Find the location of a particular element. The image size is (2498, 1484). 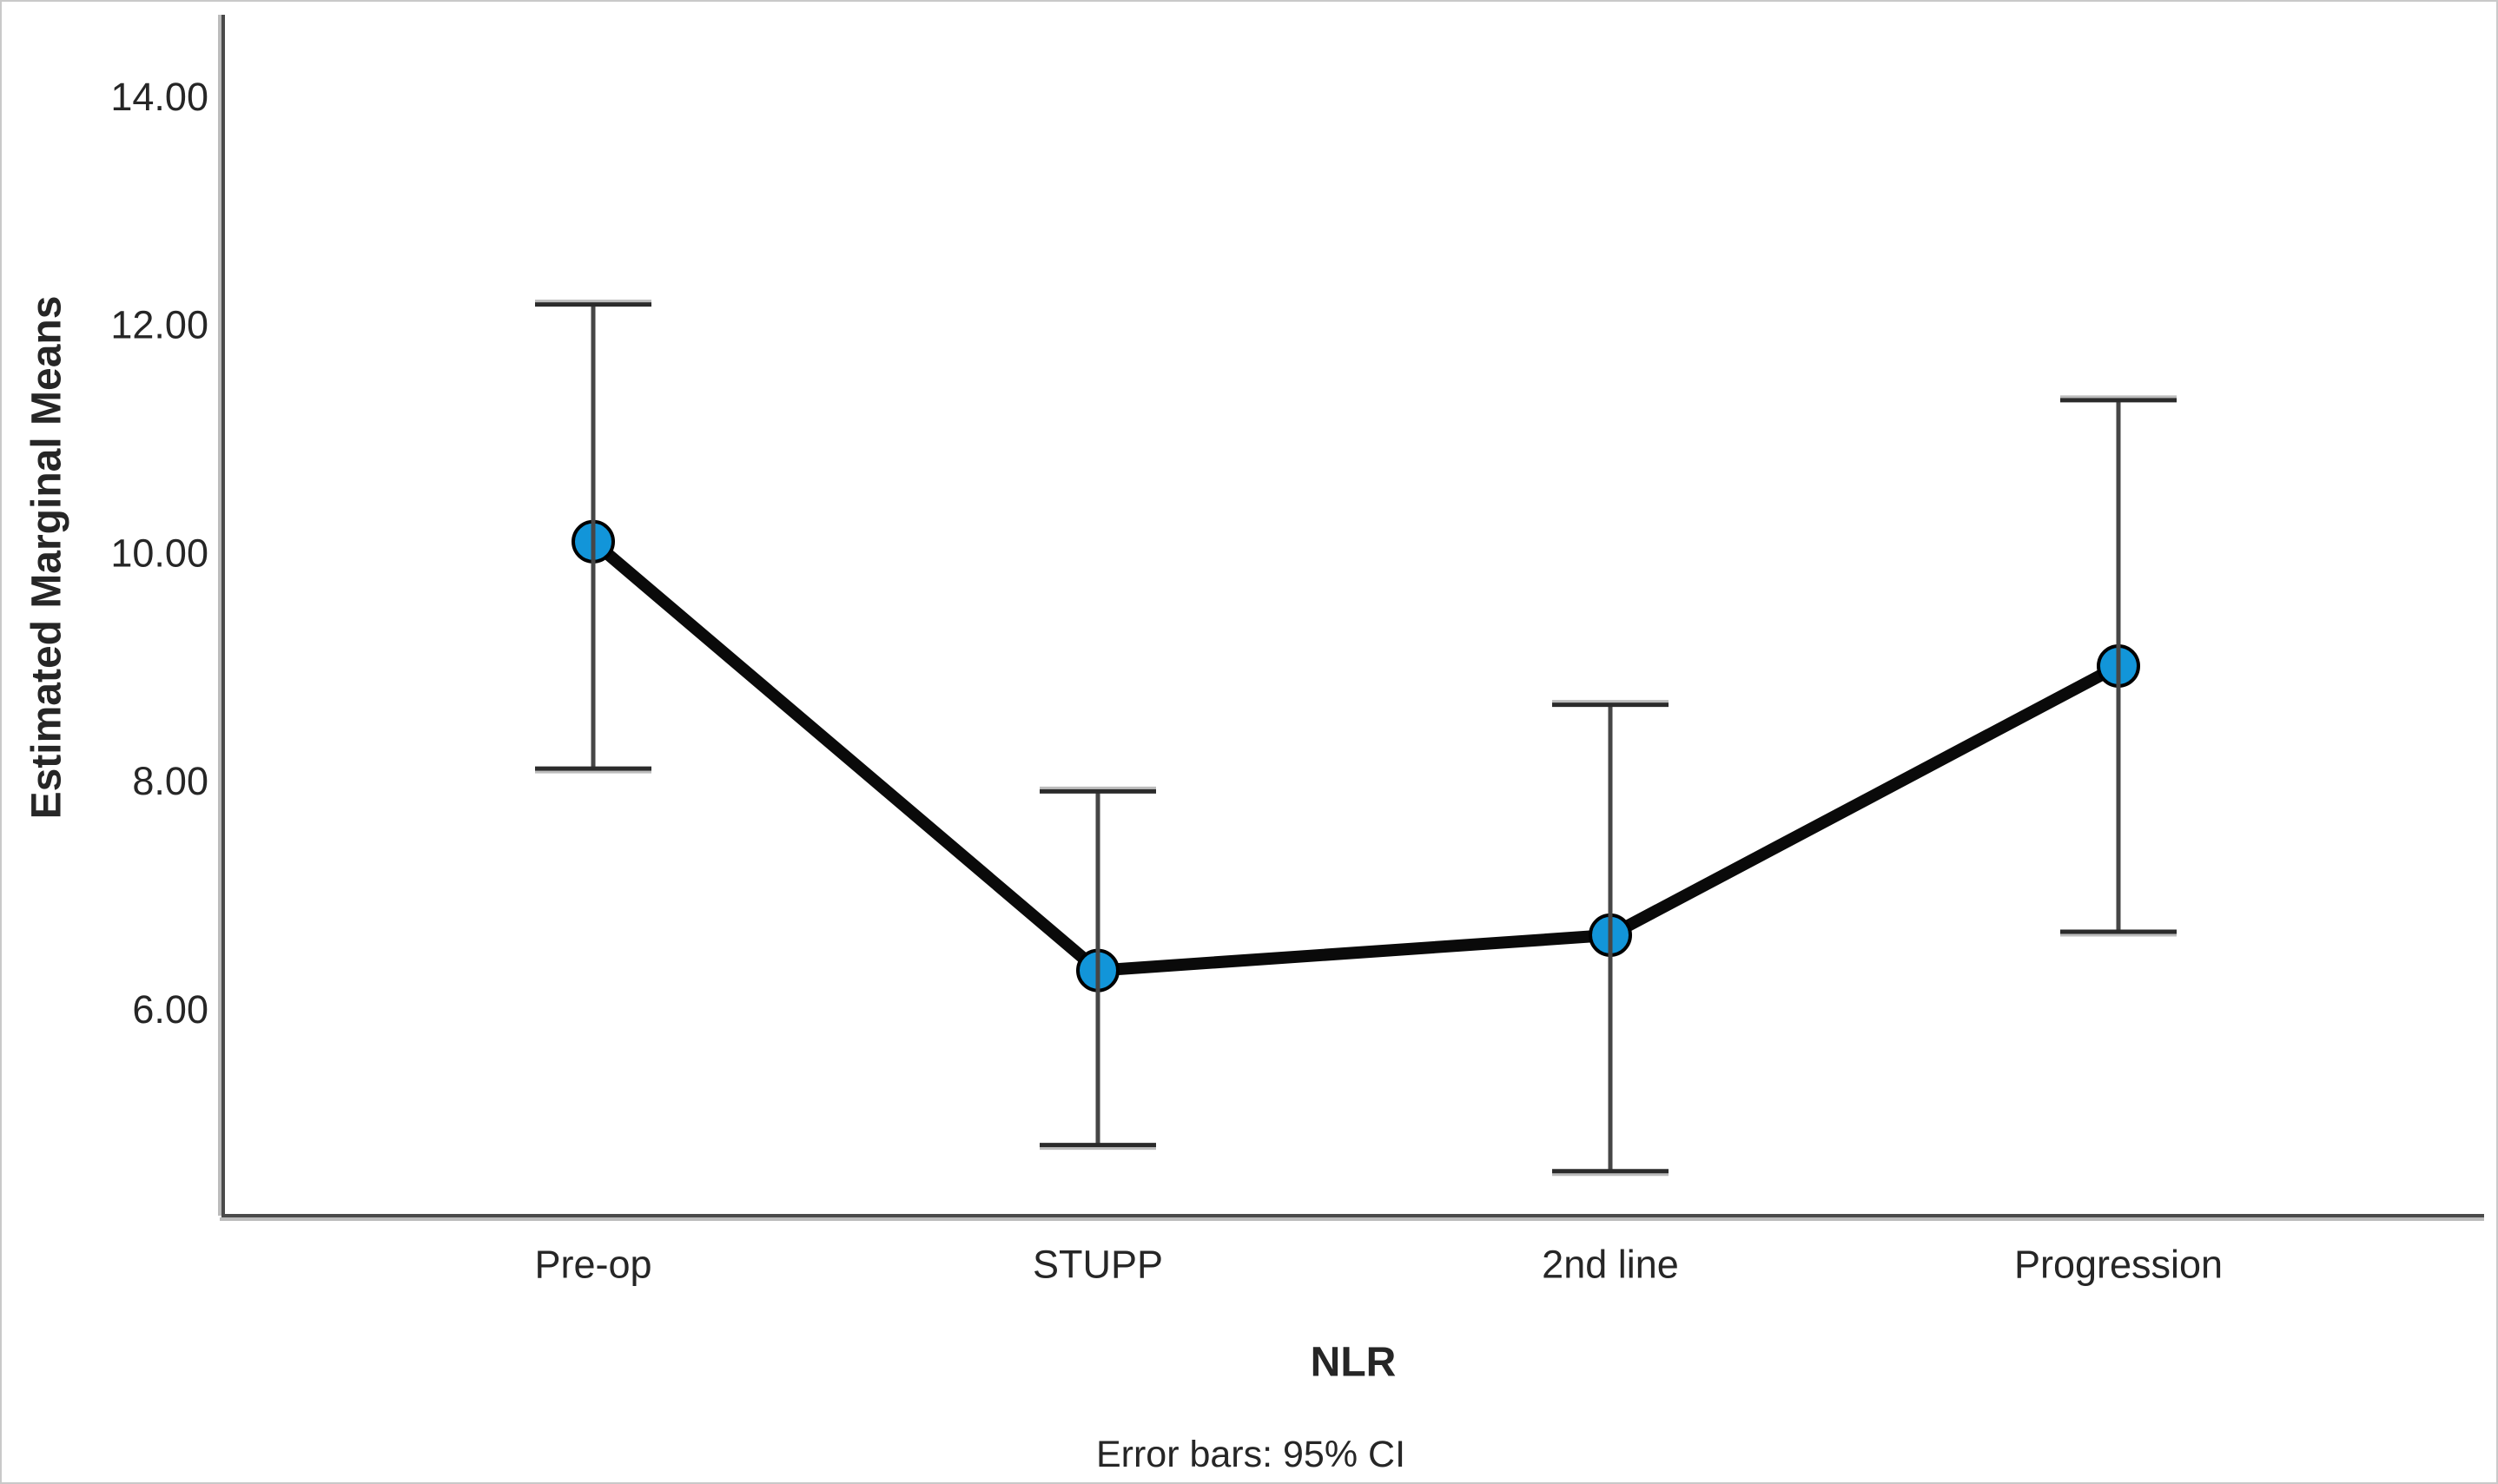

category-label-pre-op: Pre-op is located at coordinates (592, 1265).